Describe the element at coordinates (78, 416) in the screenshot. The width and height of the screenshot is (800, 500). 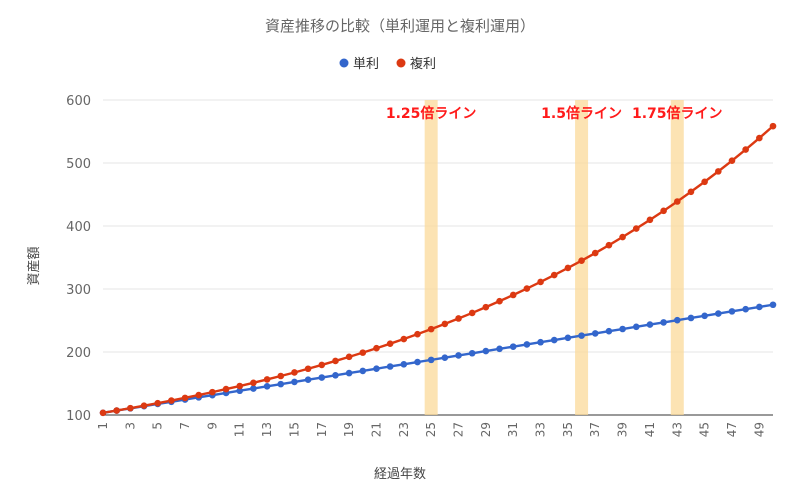
I see `y-tick-label: 100` at that location.